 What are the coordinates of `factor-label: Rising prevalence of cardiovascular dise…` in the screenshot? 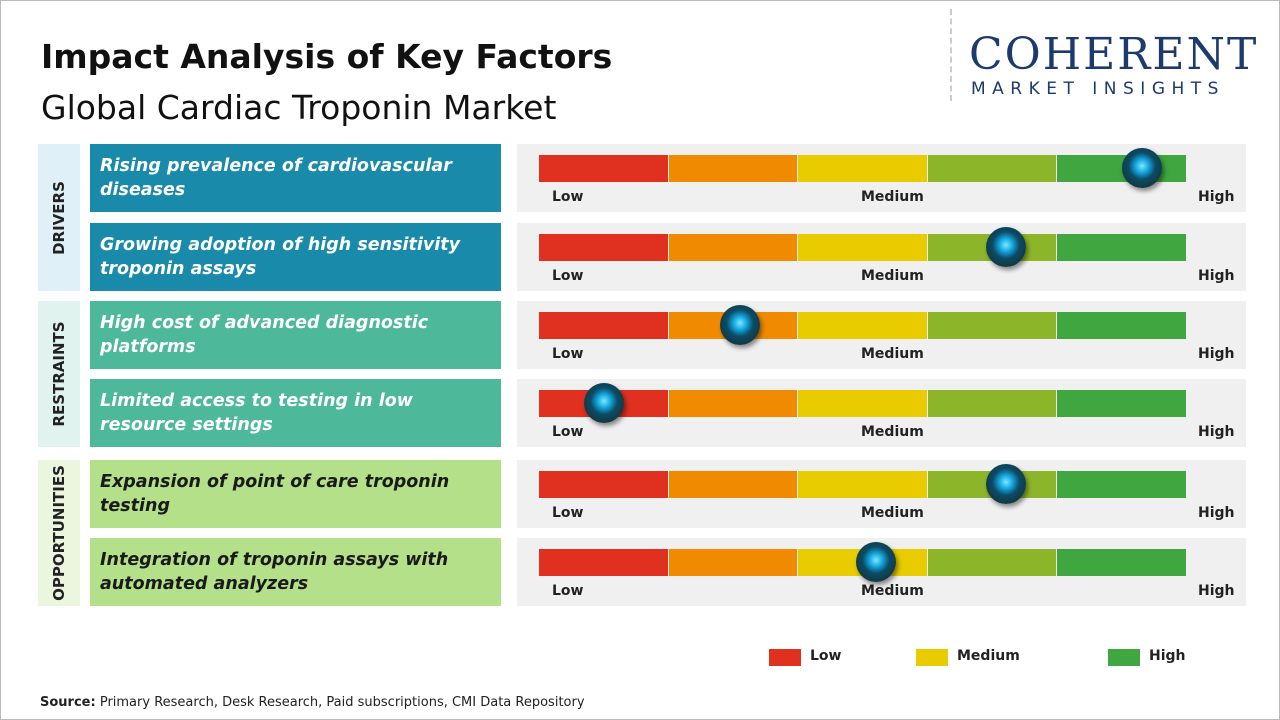 It's located at (295, 178).